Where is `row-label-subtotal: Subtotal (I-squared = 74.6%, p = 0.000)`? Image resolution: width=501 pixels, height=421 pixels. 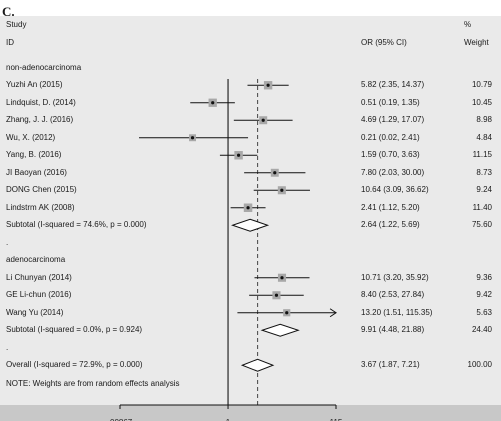 row-label-subtotal: Subtotal (I-squared = 74.6%, p = 0.000) is located at coordinates (76, 225).